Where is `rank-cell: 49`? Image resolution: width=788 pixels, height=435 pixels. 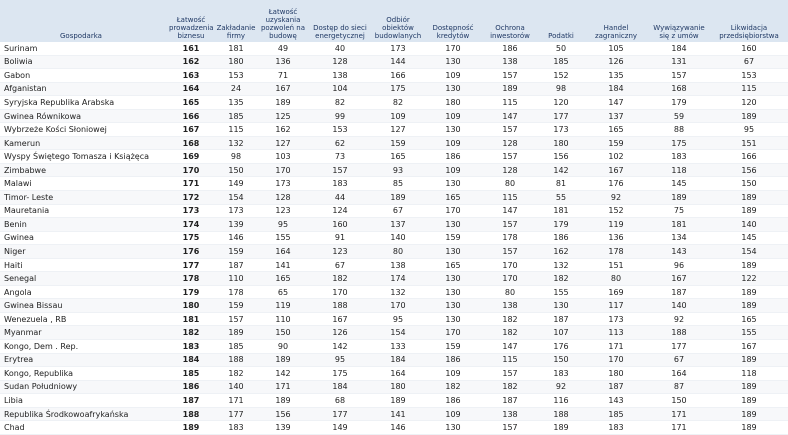
rank-cell: 49 is located at coordinates (283, 49).